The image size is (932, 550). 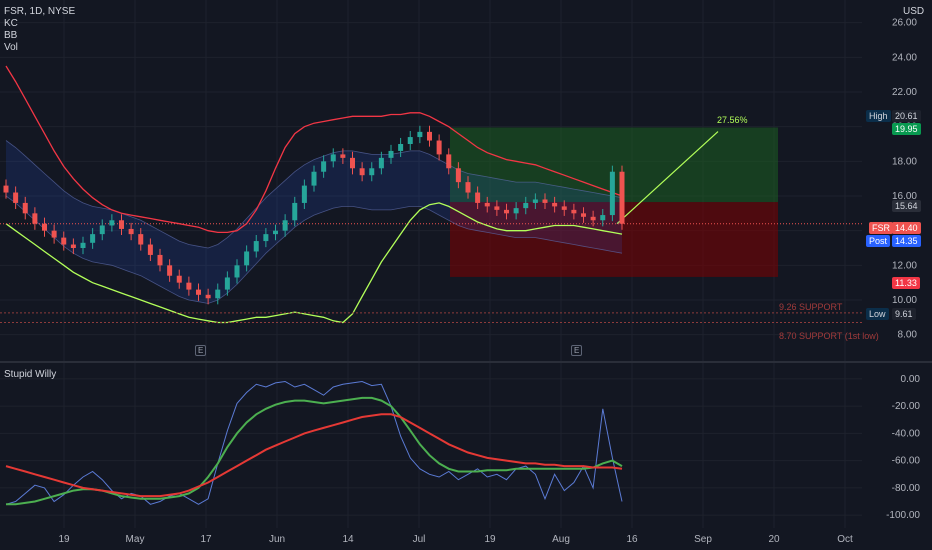 I want to click on target-arrow, so click(x=667, y=178).